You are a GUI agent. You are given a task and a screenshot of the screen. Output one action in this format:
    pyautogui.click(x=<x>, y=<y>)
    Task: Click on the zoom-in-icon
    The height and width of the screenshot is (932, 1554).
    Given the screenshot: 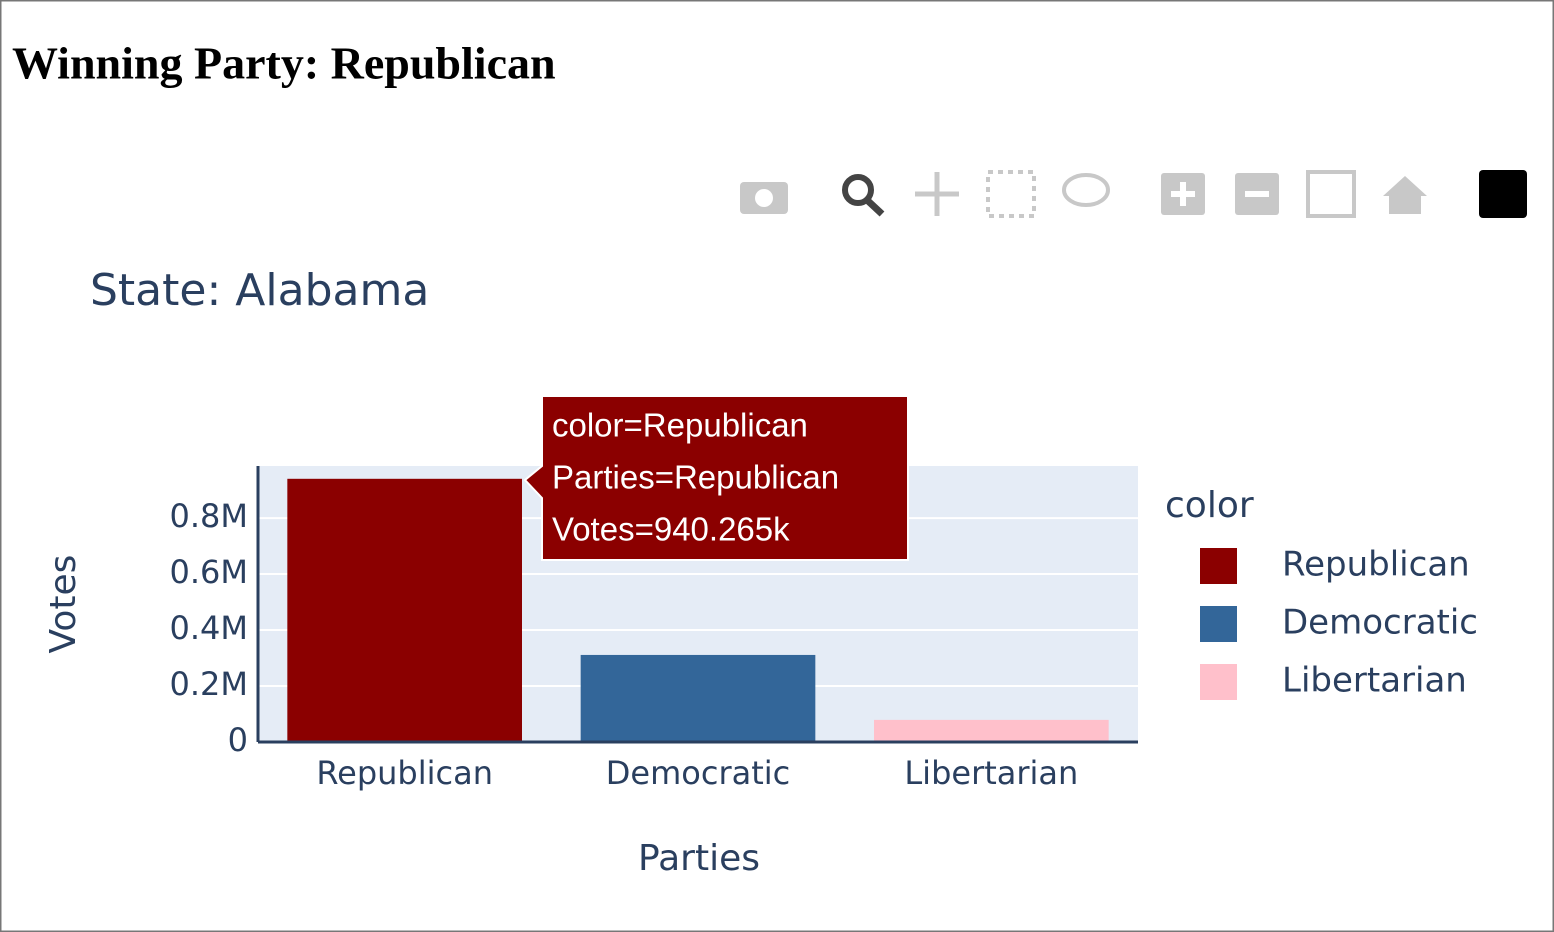 What is the action you would take?
    pyautogui.click(x=1183, y=194)
    